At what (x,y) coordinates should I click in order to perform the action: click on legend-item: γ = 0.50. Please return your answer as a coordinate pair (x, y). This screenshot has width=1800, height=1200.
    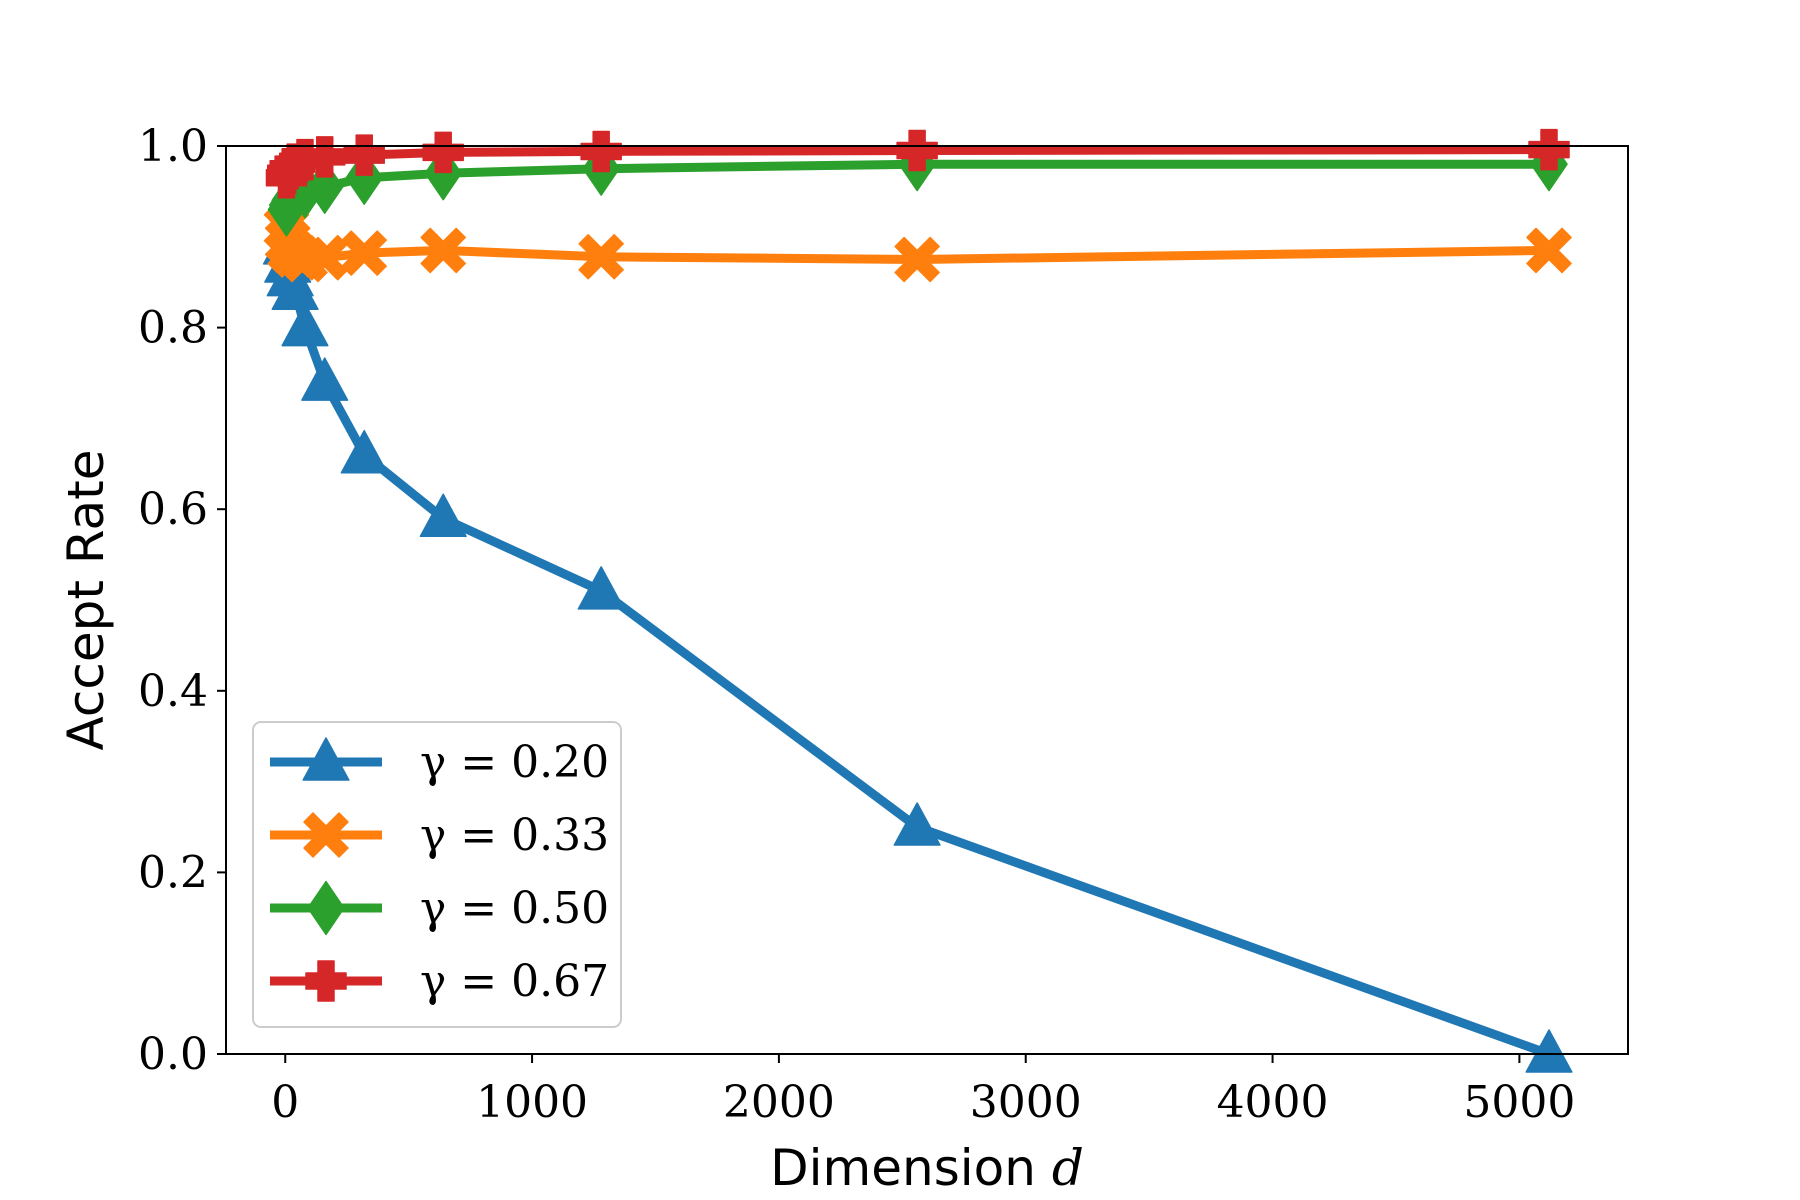
    Looking at the image, I should click on (439, 908).